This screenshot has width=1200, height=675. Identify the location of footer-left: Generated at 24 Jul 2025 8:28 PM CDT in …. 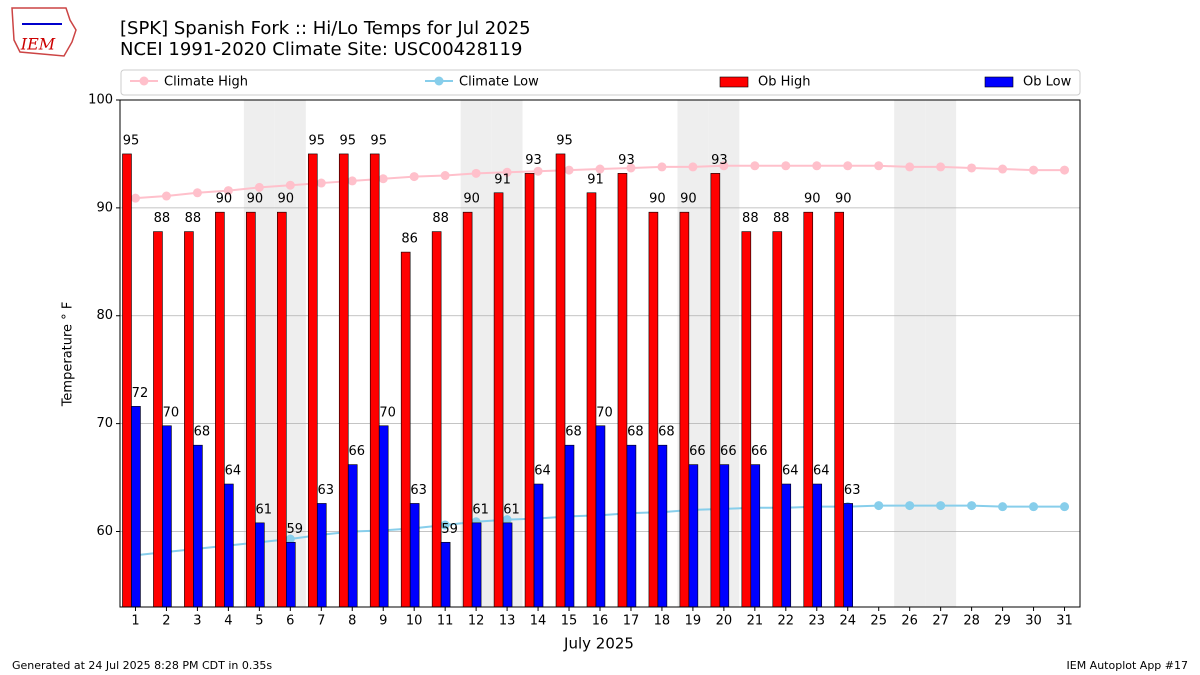
(142, 665).